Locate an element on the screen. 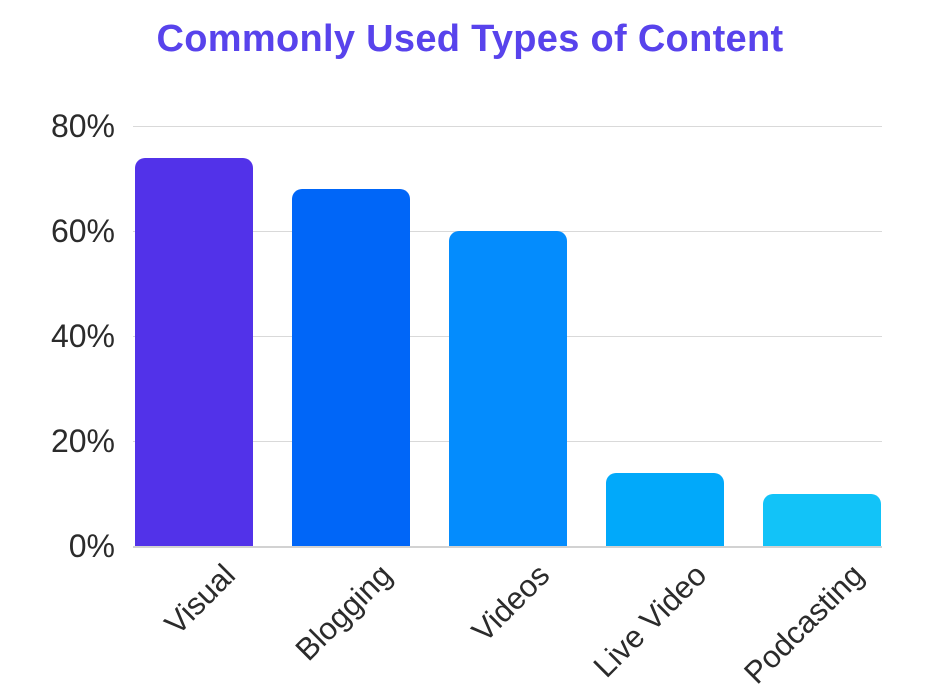 This screenshot has width=940, height=695. bar-podcasting is located at coordinates (822, 519).